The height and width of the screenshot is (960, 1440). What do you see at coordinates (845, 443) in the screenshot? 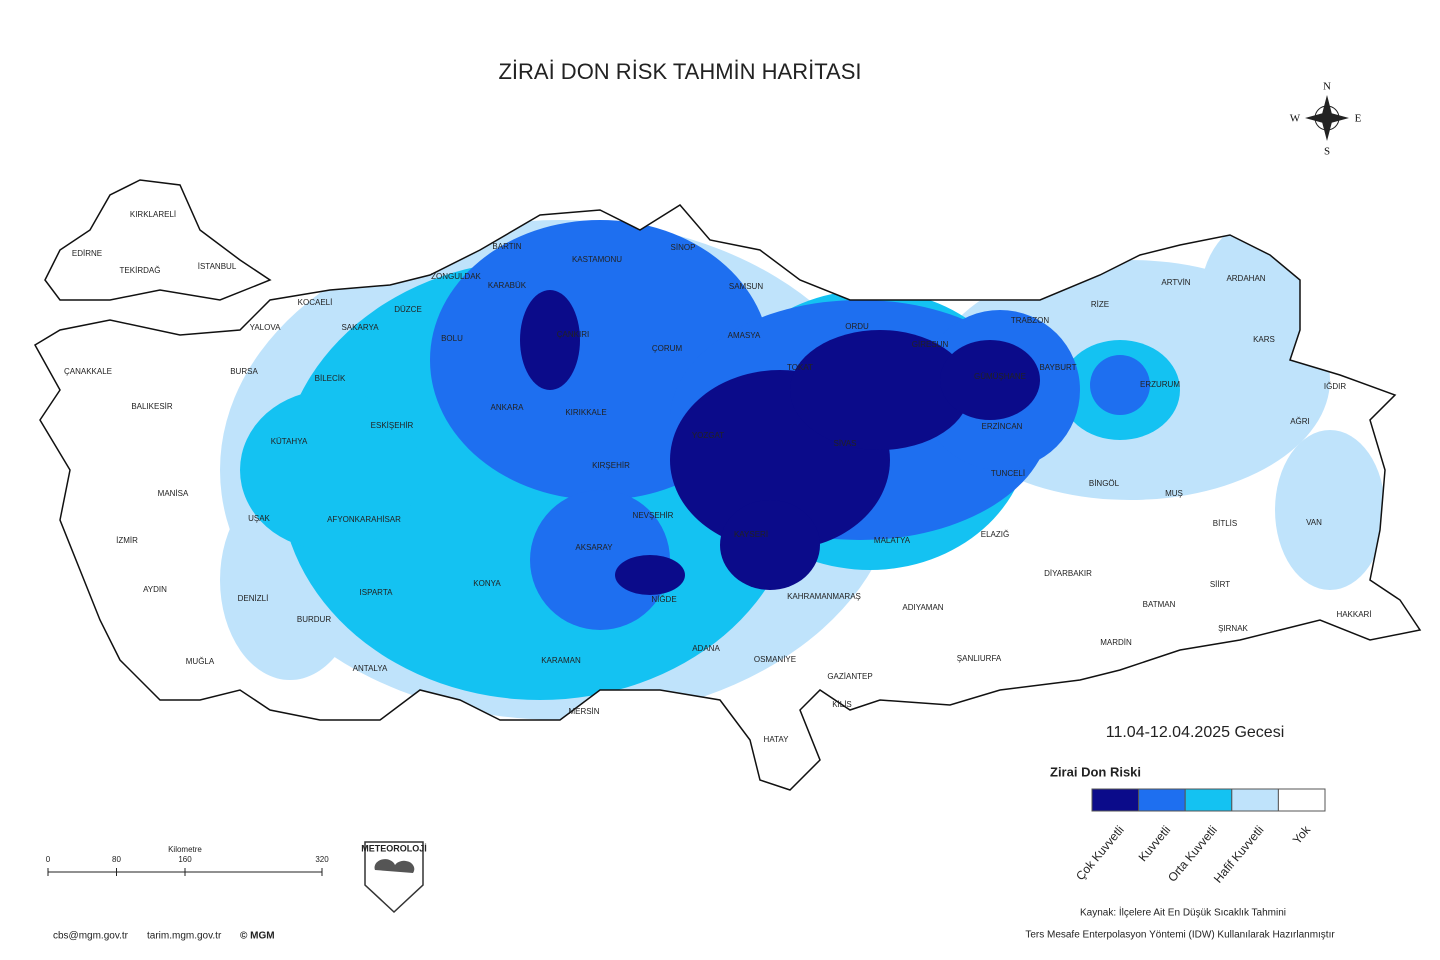
I see `province-label: SİVAS` at bounding box center [845, 443].